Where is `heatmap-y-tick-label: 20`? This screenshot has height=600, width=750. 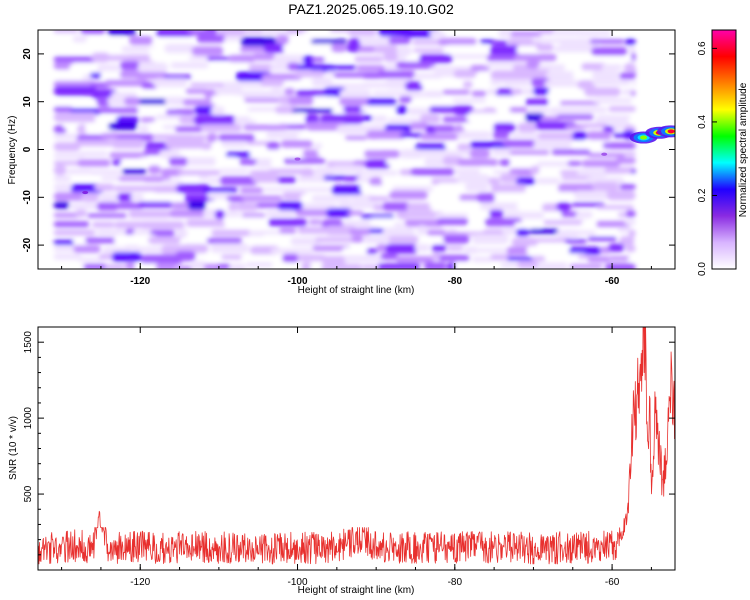
heatmap-y-tick-label: 20 is located at coordinates (27, 54).